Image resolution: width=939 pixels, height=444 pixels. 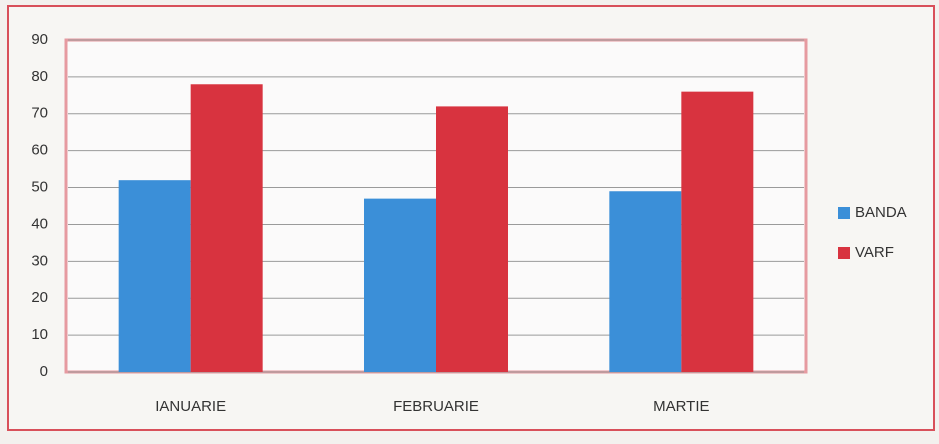 I want to click on y-tick-label: 0, so click(x=44, y=371).